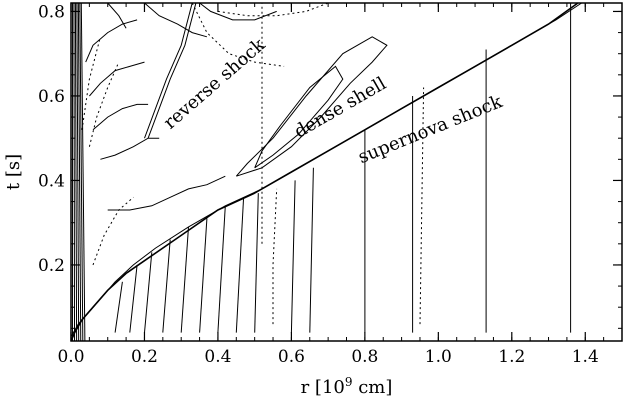 This screenshot has height=401, width=624. I want to click on y-axis-label: t [s], so click(13, 172).